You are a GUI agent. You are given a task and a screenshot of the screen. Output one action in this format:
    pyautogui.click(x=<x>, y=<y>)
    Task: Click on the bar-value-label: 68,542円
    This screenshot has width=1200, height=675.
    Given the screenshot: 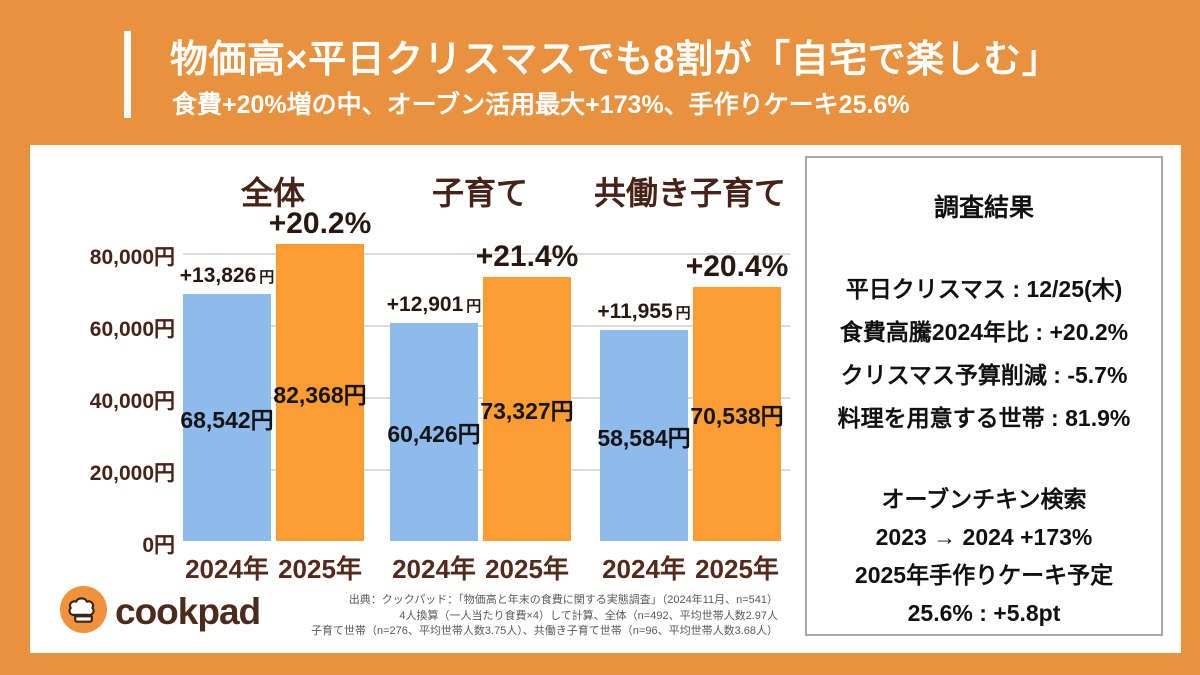 What is the action you would take?
    pyautogui.click(x=227, y=419)
    